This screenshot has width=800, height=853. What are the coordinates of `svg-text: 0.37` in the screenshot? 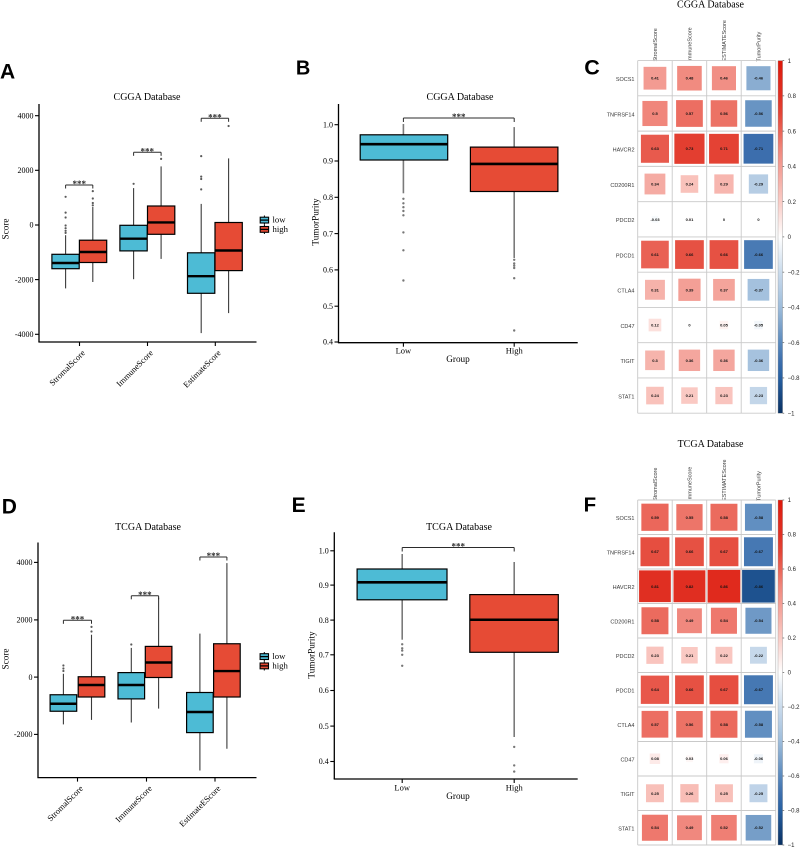 It's located at (724, 289).